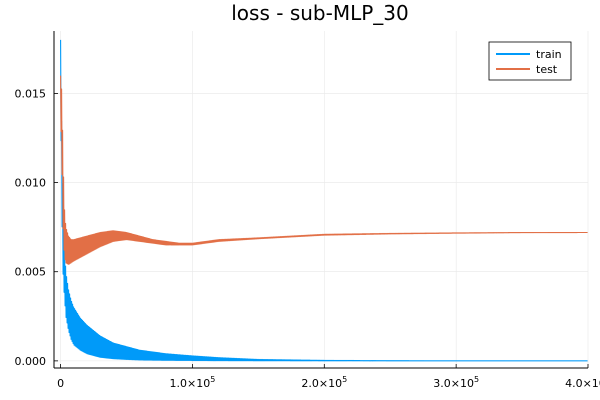 This screenshot has width=600, height=400. Describe the element at coordinates (193, 382) in the screenshot. I see `x-tick-label: 1.0×10⁵` at that location.